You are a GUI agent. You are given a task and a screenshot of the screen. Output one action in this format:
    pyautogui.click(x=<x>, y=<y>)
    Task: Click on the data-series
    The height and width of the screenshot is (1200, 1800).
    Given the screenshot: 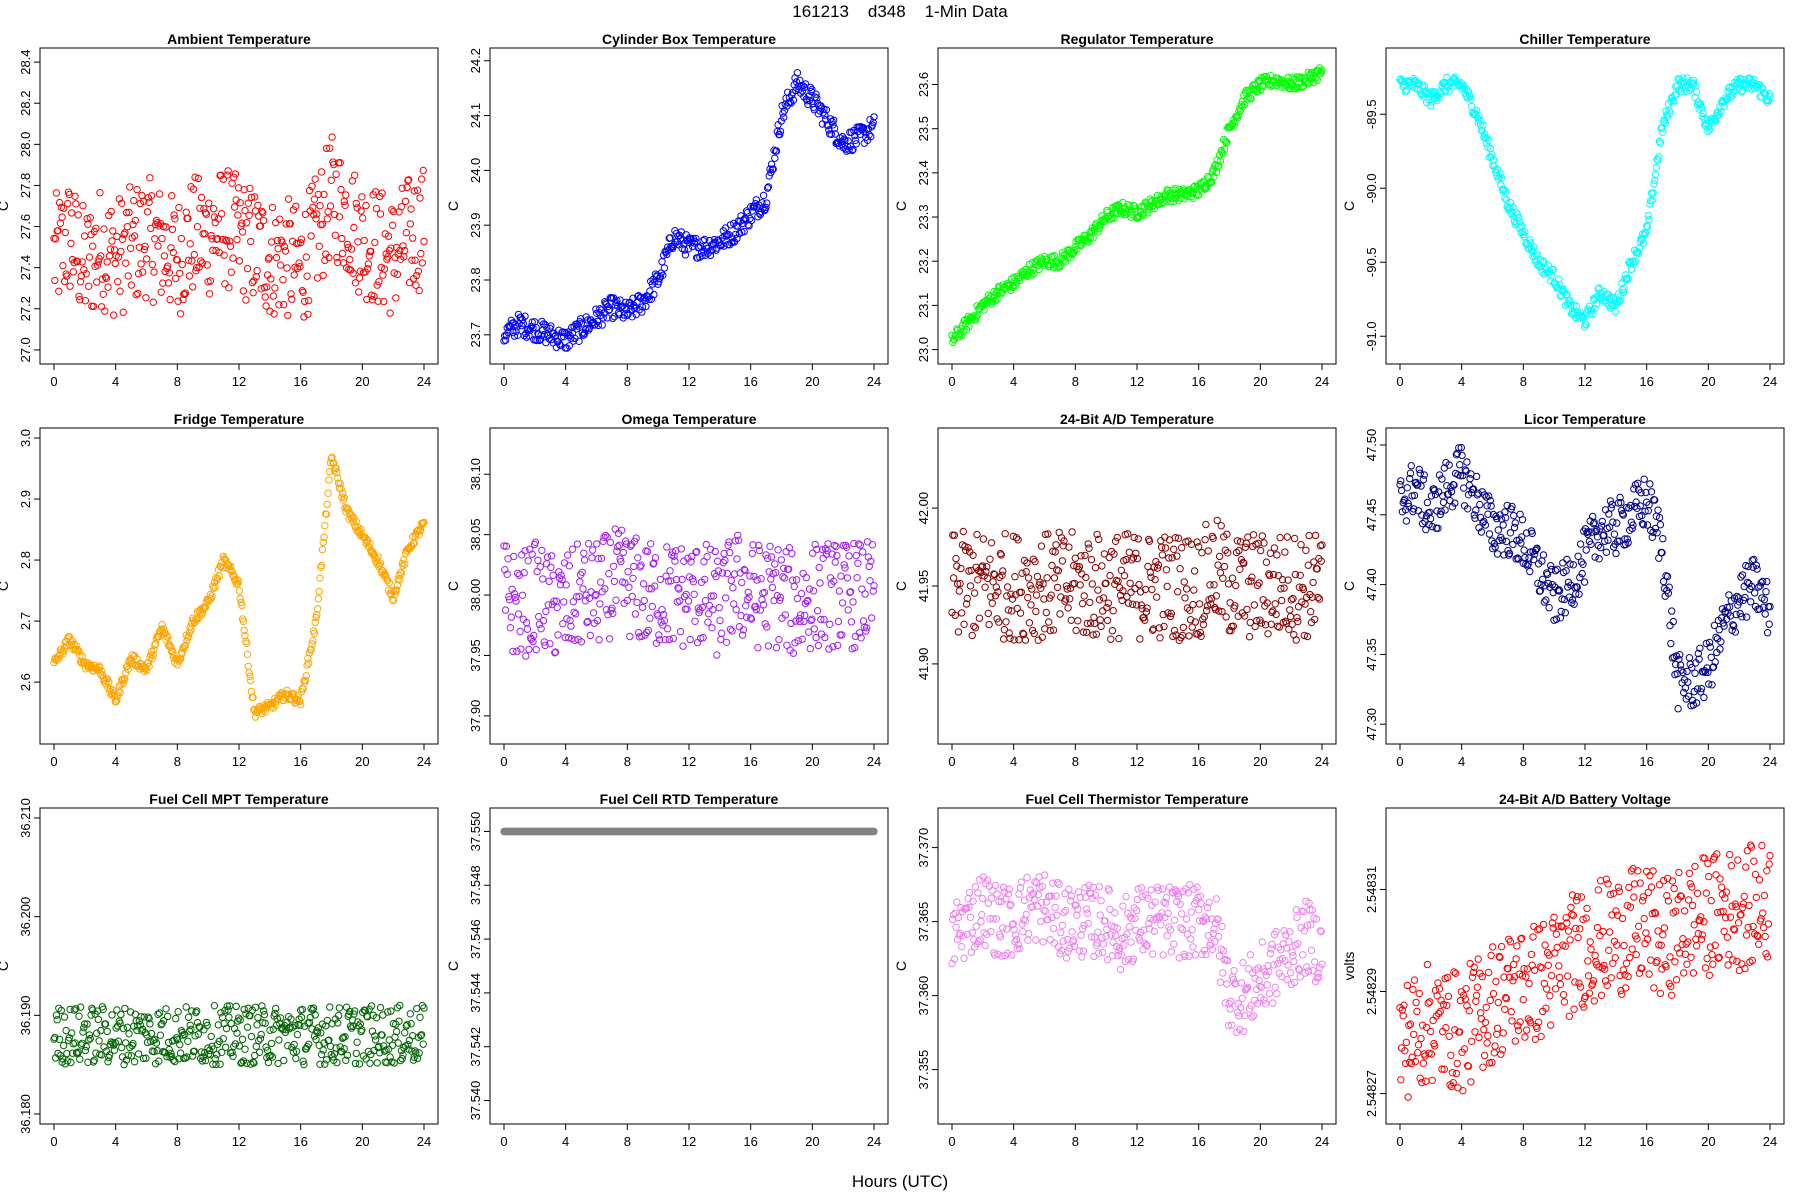 What is the action you would take?
    pyautogui.click(x=1137, y=954)
    